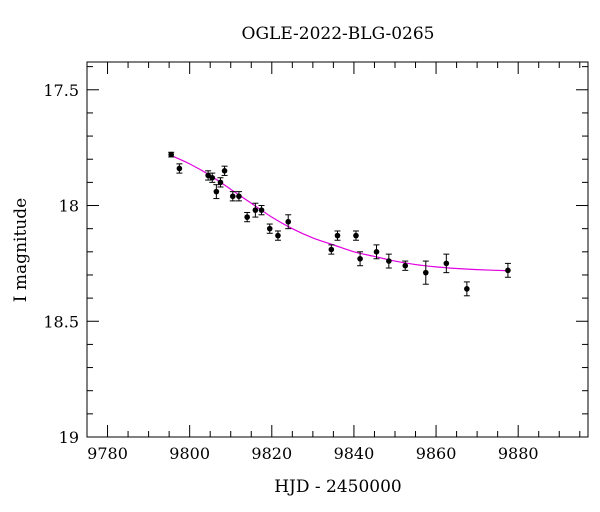 The image size is (600, 512). What do you see at coordinates (107, 453) in the screenshot?
I see `x-tick-label: 9780` at bounding box center [107, 453].